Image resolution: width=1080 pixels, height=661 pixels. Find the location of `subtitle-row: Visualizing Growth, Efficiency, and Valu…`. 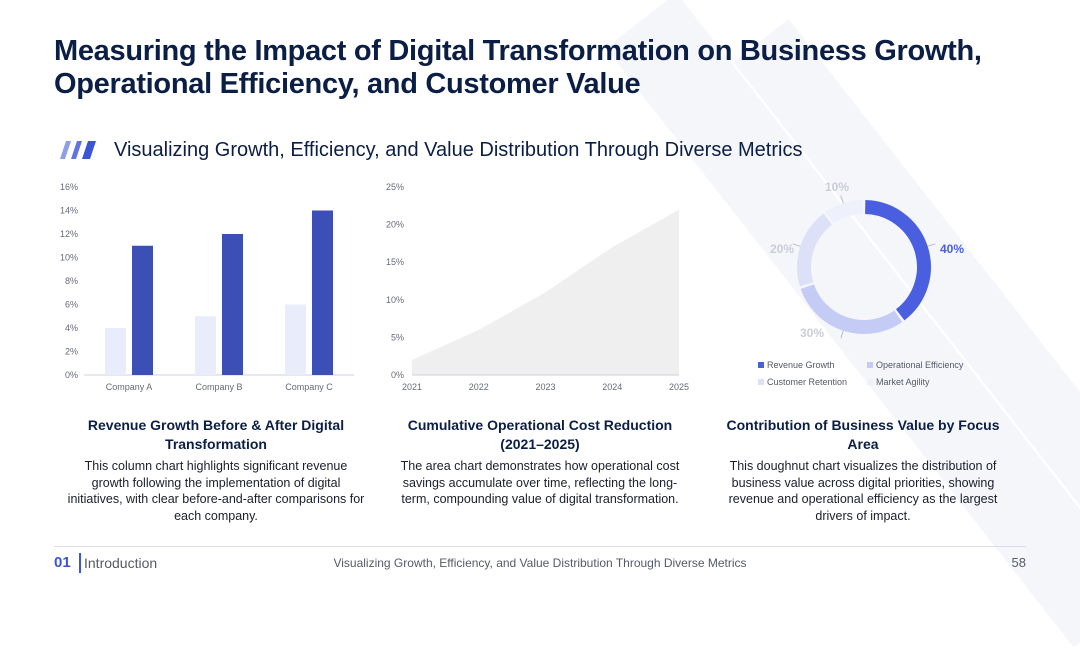

subtitle-row: Visualizing Growth, Efficiency, and Valu… is located at coordinates (428, 150).